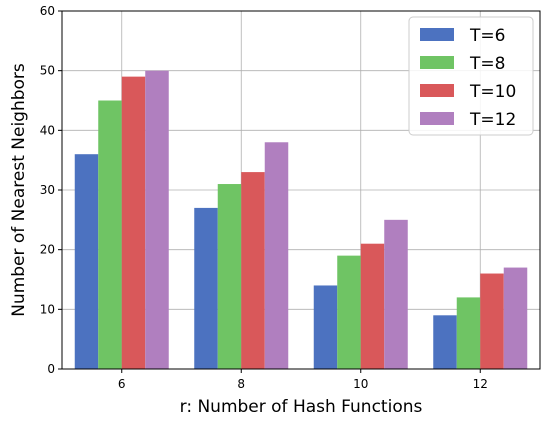  I want to click on y-tick-label: 60, so click(47, 11).